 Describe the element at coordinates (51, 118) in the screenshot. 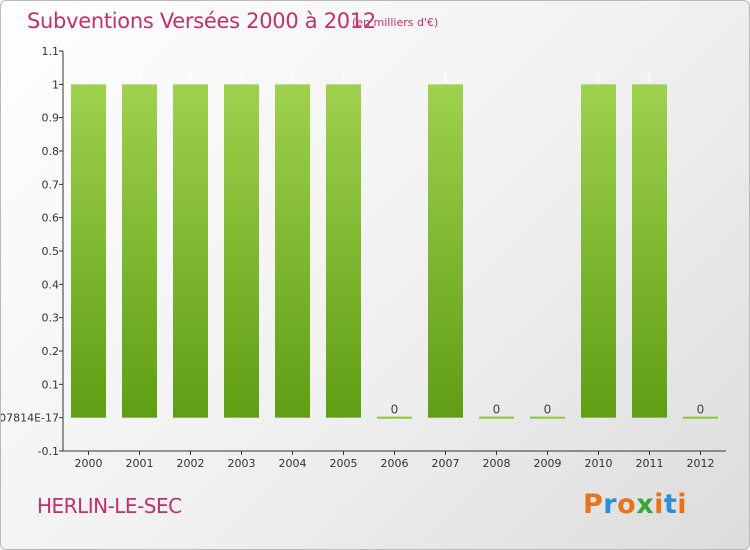

I see `y-tick-label: 0.9` at that location.